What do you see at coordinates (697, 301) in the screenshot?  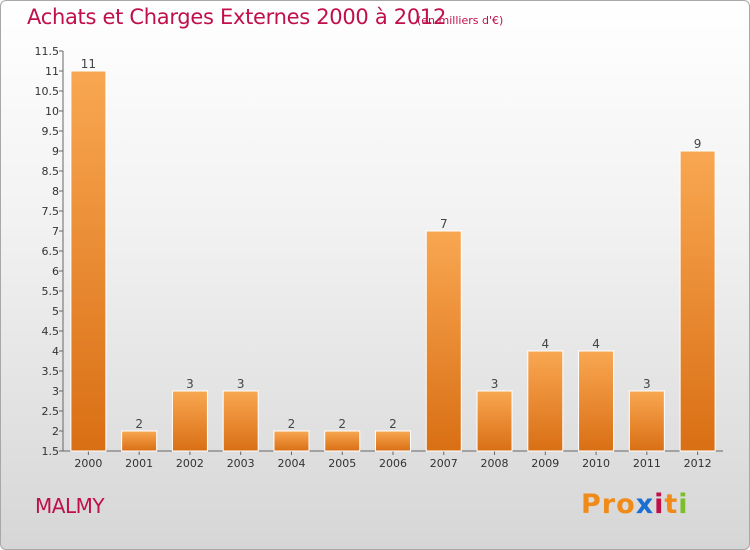 I see `bar-2012` at bounding box center [697, 301].